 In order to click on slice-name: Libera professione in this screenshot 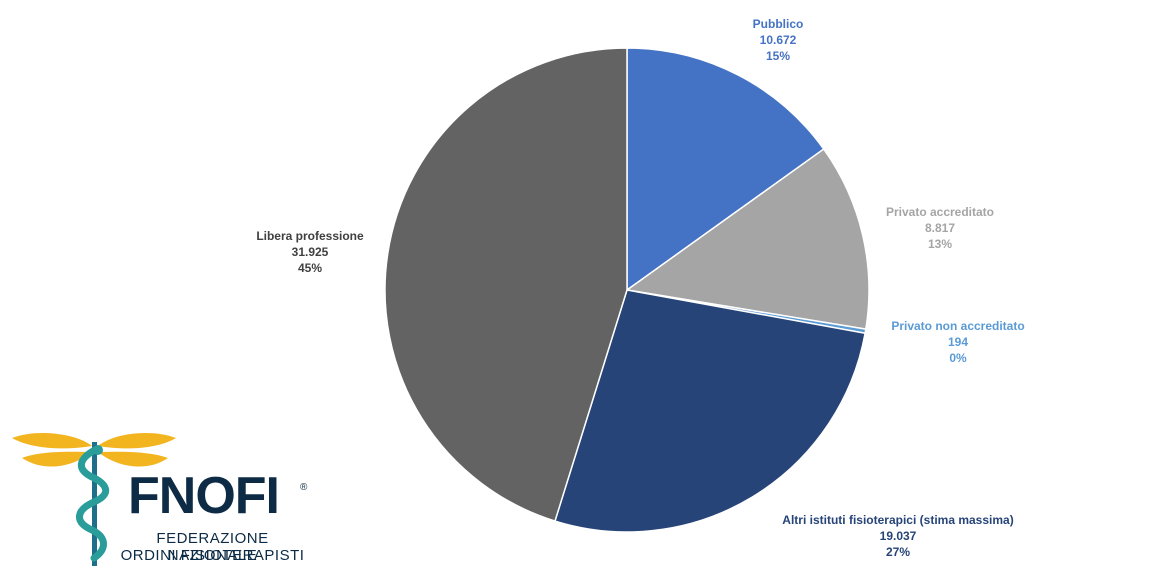, I will do `click(310, 236)`.